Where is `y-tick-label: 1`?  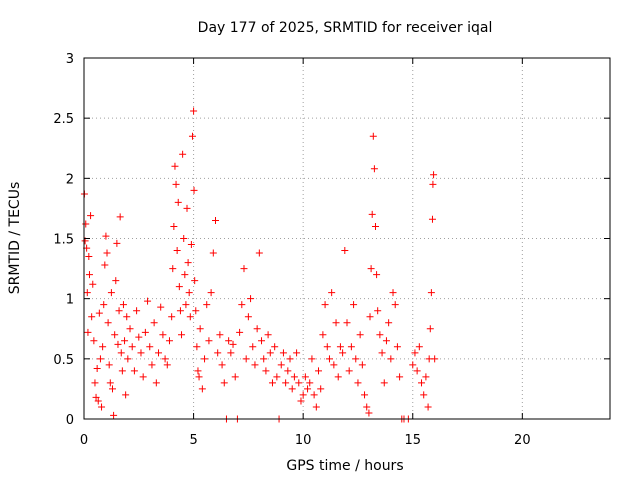
y-tick-label: 1 is located at coordinates (70, 300).